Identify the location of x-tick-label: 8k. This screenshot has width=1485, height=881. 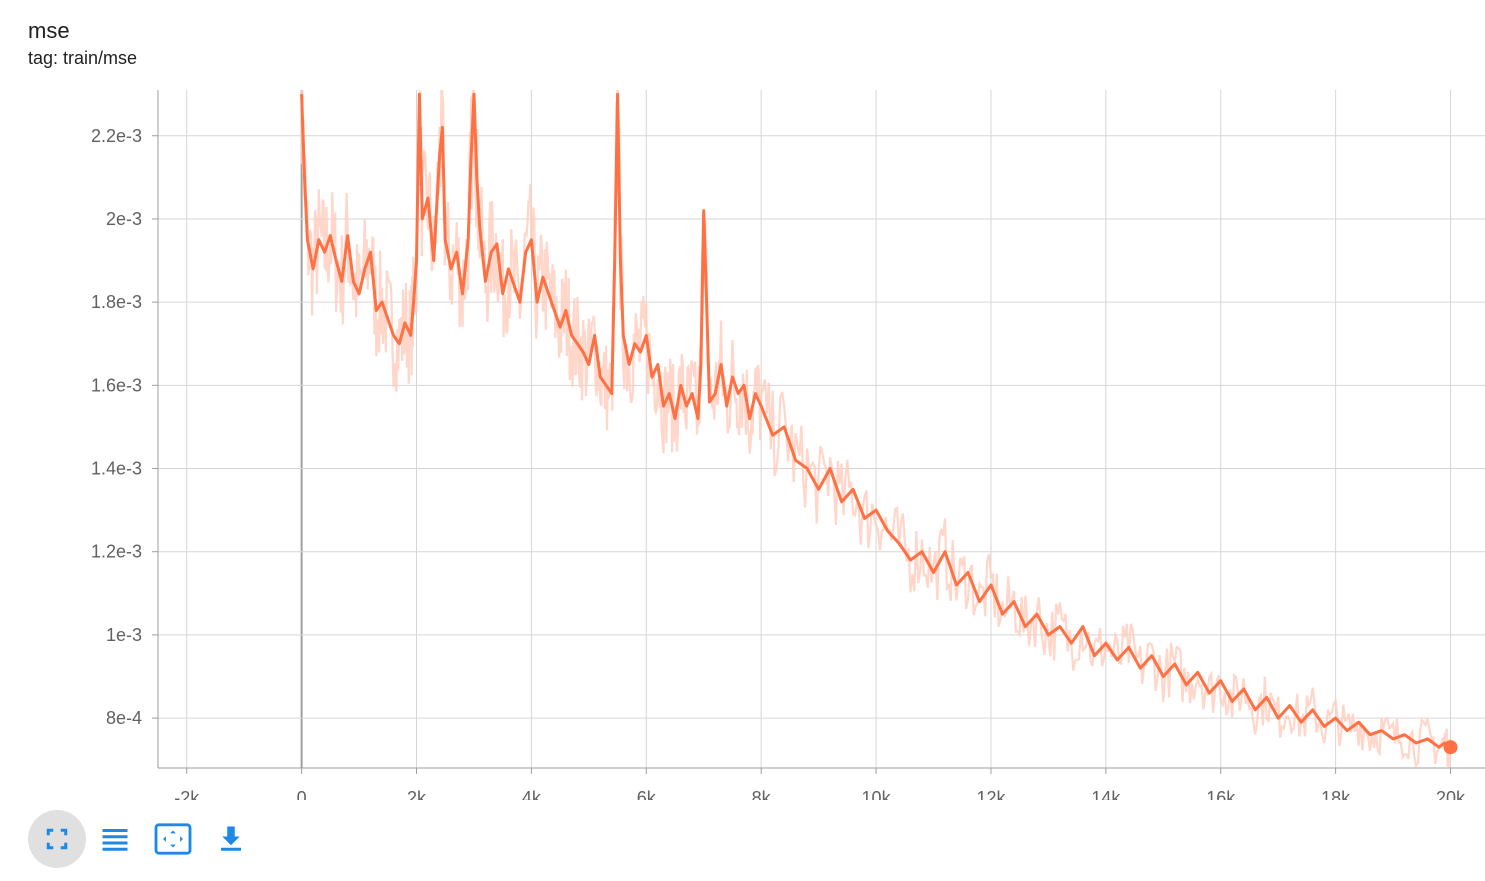
(762, 794).